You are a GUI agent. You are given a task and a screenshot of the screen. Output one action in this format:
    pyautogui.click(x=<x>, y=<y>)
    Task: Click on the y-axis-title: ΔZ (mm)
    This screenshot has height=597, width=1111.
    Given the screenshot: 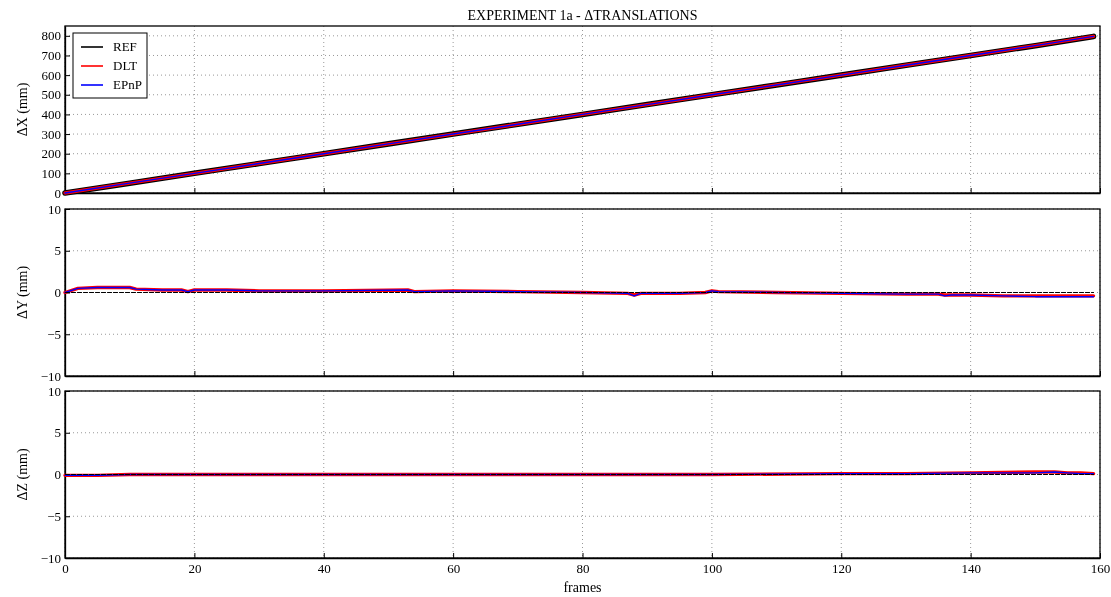 What is the action you would take?
    pyautogui.click(x=23, y=474)
    